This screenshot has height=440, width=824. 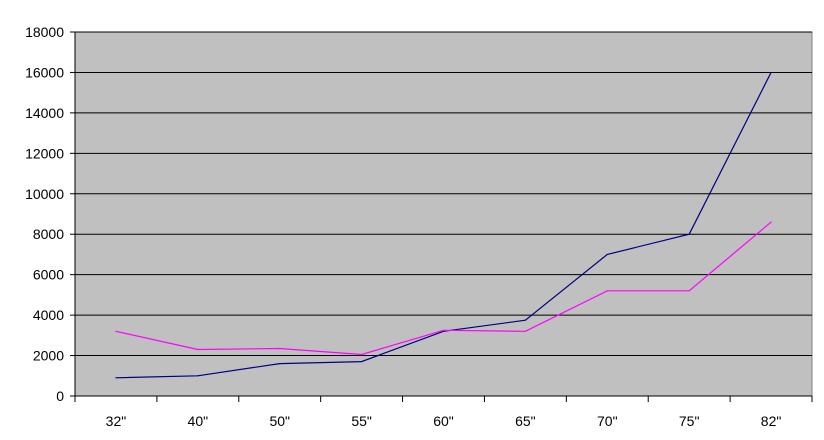 I want to click on x-tick-label: 60", so click(x=443, y=421).